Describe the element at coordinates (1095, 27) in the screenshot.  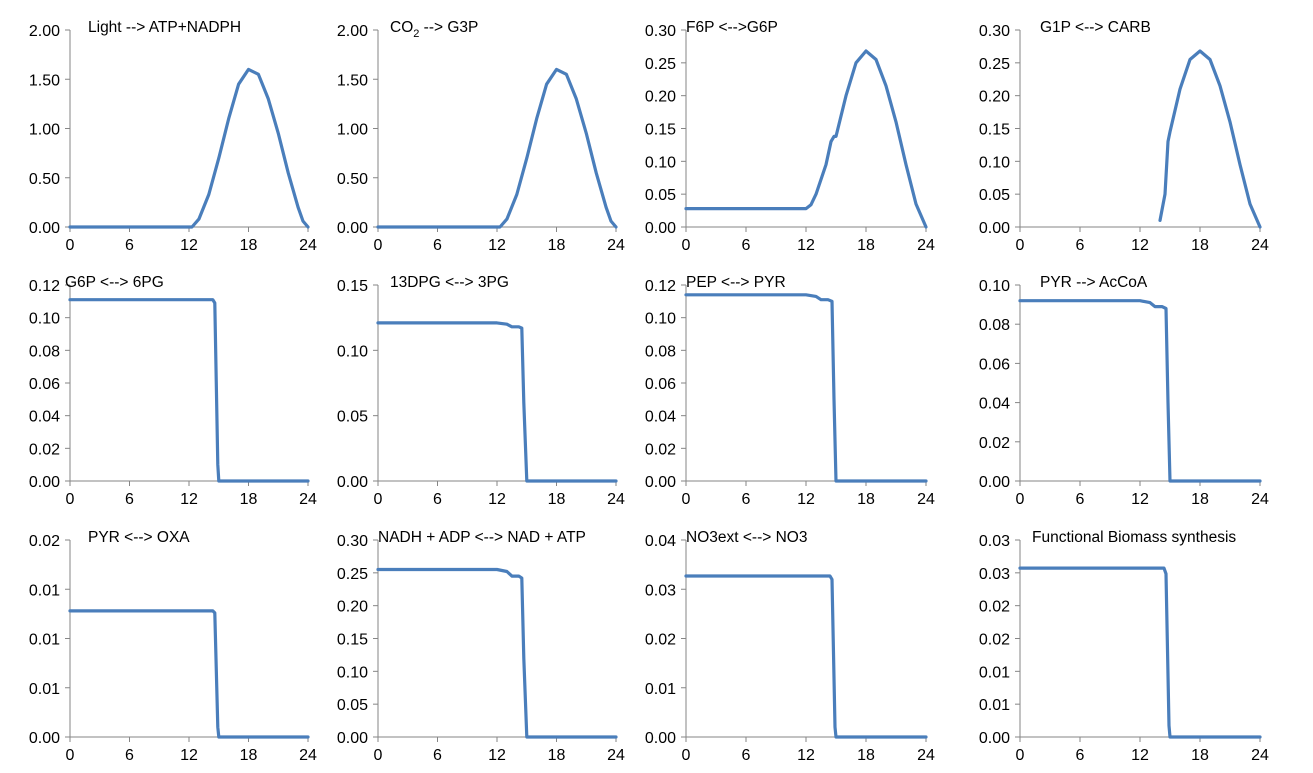
I see `chart-title: G1P <--> CARB` at that location.